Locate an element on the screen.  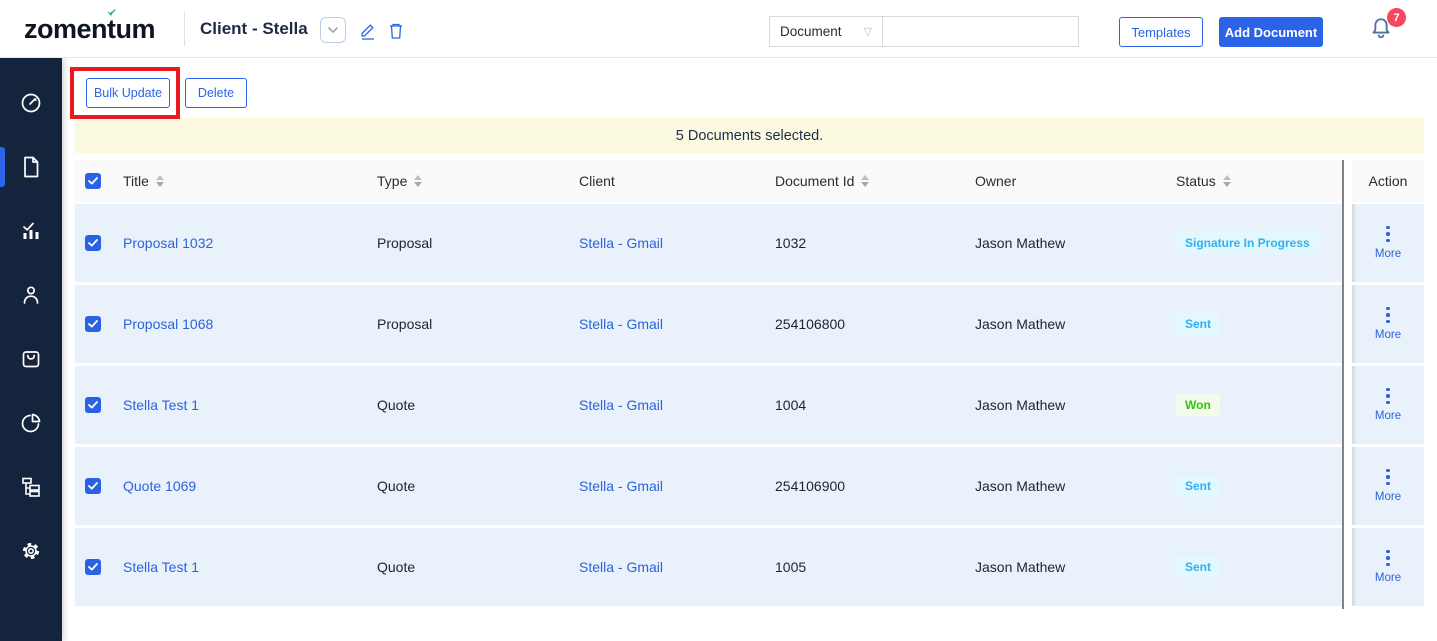
templates-button: Templates is located at coordinates (1161, 32).